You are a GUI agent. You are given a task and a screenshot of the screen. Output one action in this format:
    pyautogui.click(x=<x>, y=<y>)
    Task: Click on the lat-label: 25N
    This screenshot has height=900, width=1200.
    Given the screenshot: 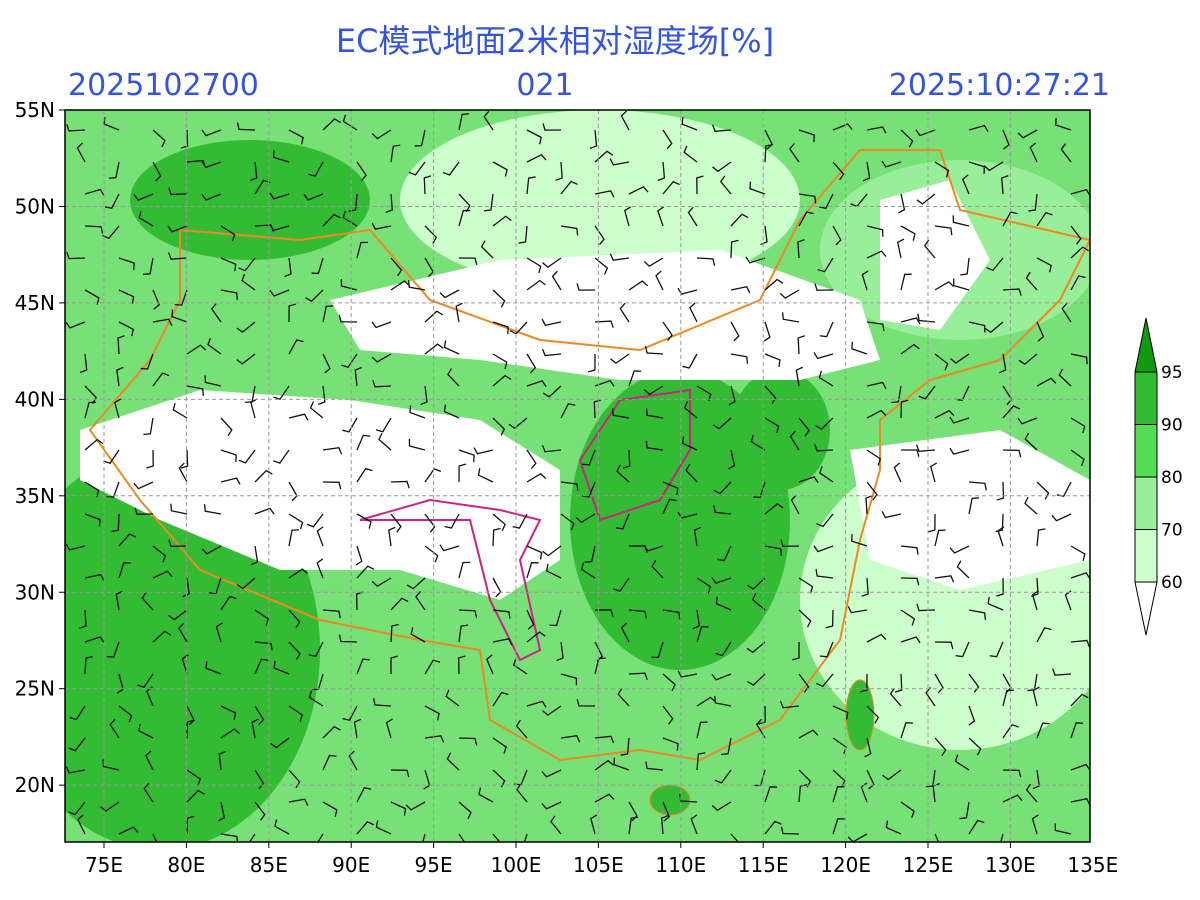 What is the action you would take?
    pyautogui.click(x=35, y=689)
    